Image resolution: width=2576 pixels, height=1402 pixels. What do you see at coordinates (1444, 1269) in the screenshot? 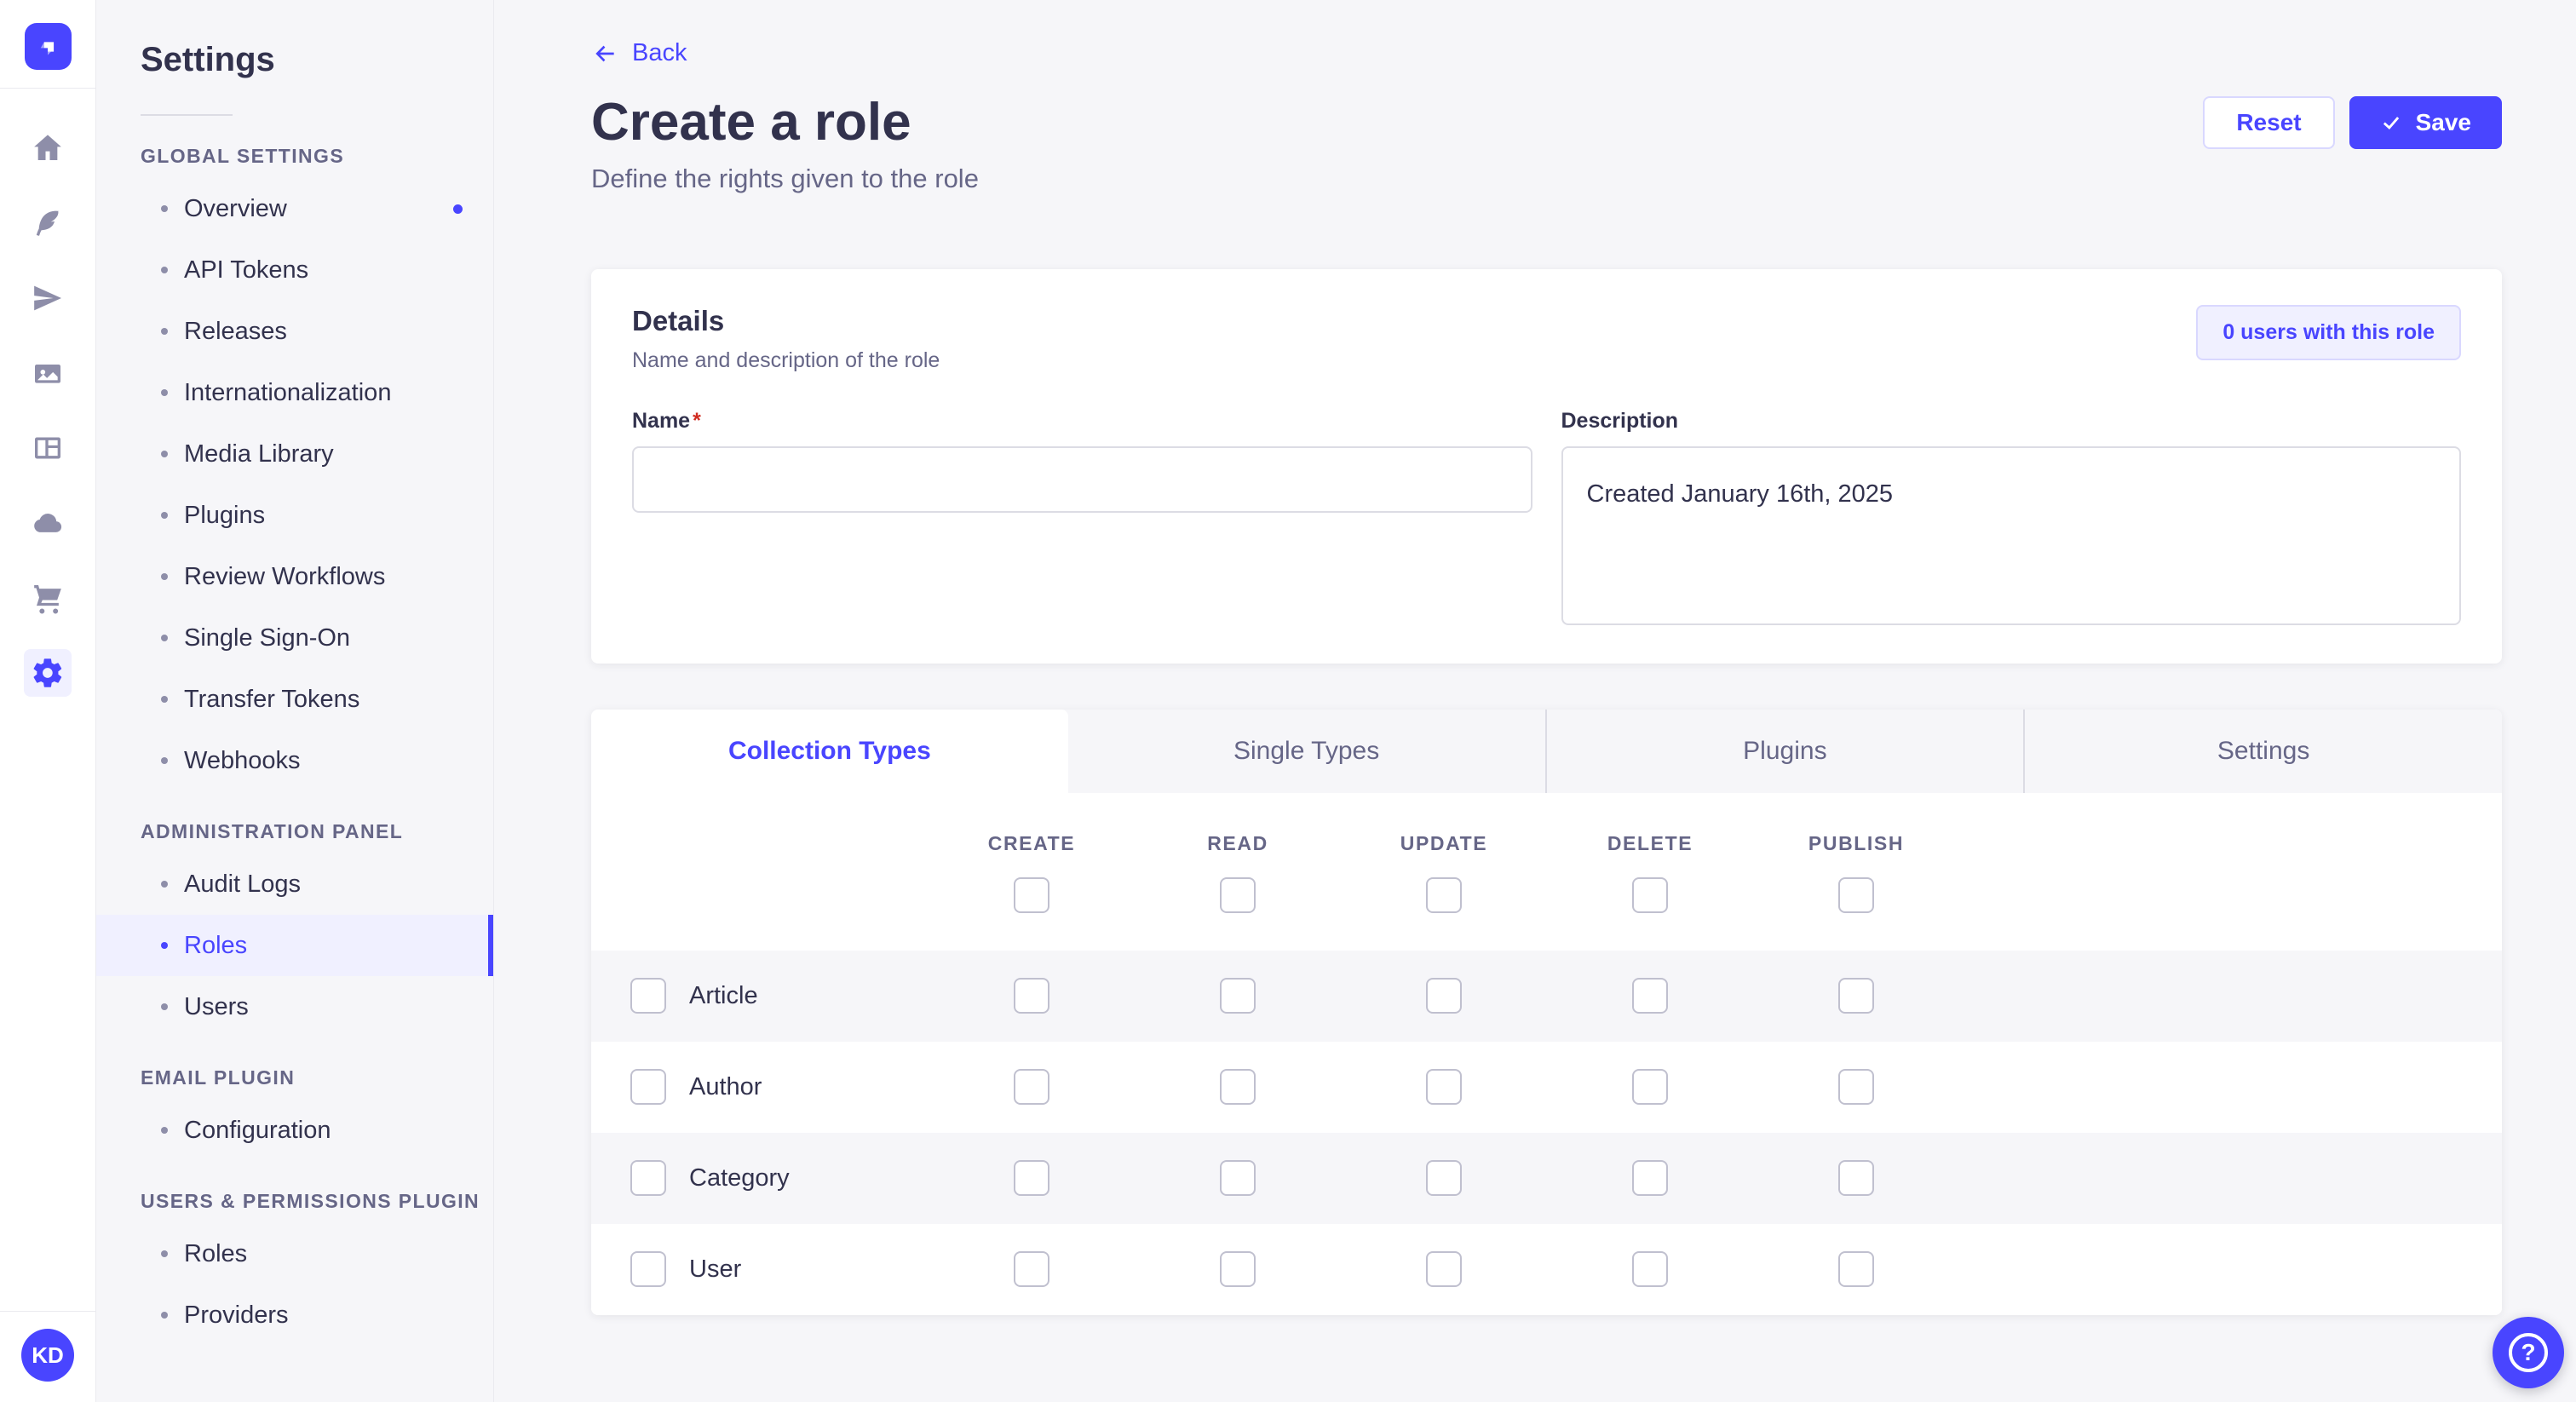
I see `checkbox-user-update` at bounding box center [1444, 1269].